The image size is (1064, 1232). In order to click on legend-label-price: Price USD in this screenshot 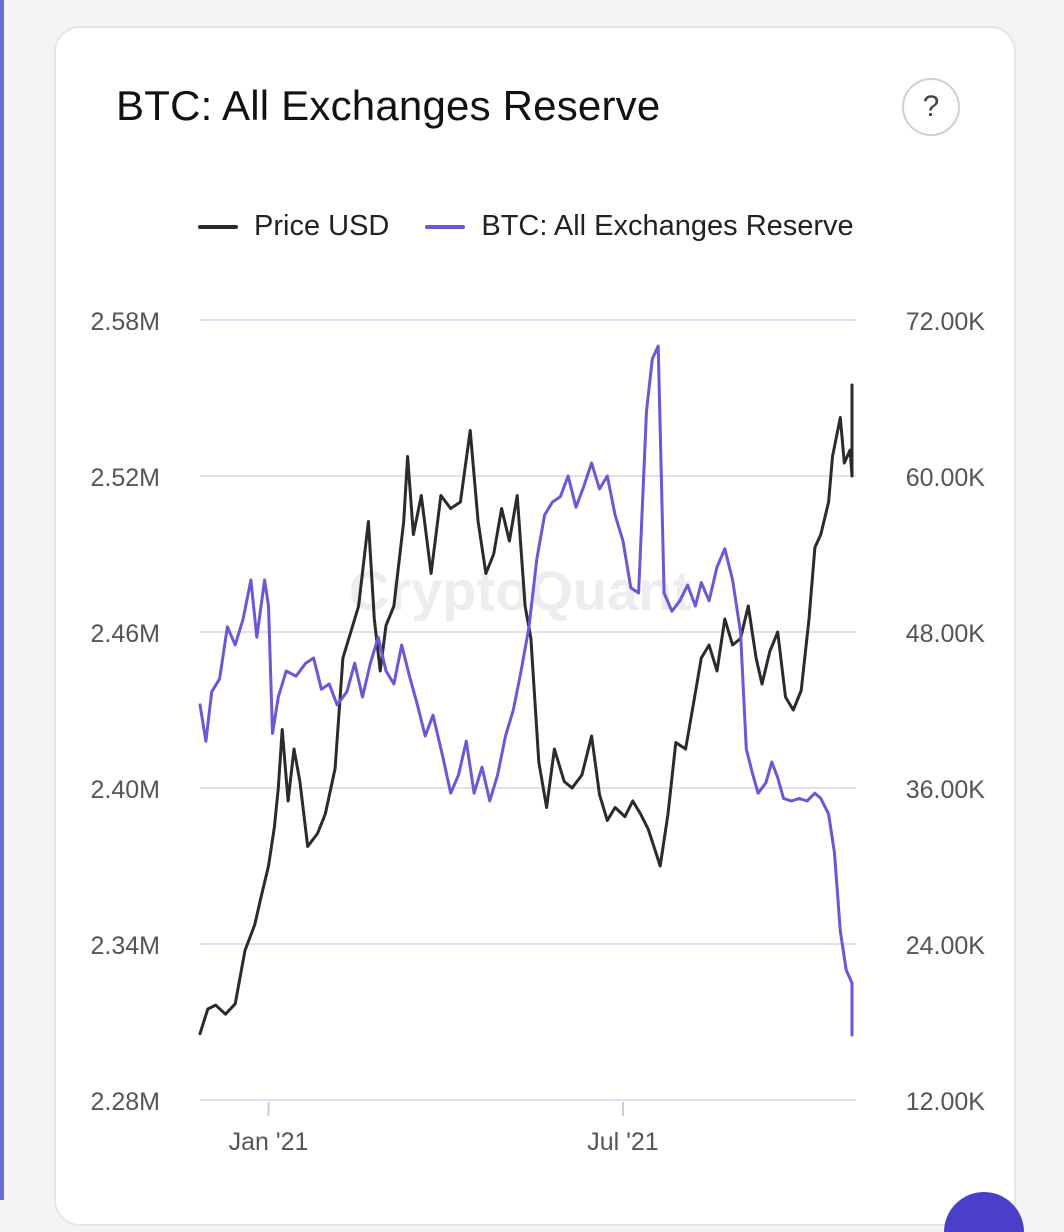, I will do `click(322, 226)`.